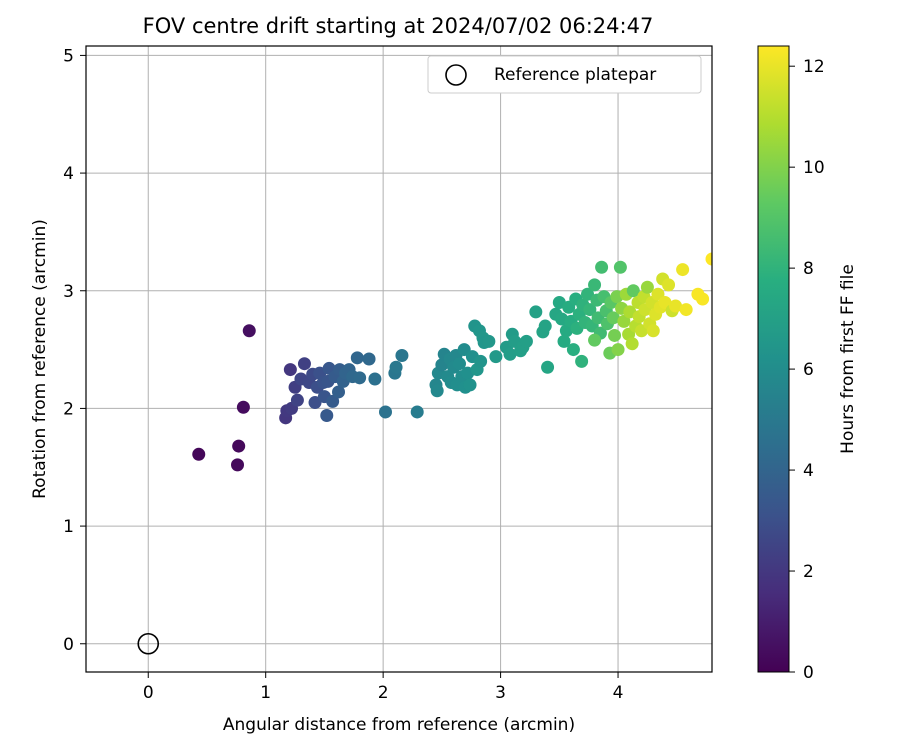 The width and height of the screenshot is (900, 750). I want to click on y-tick-label: 0, so click(68, 645).